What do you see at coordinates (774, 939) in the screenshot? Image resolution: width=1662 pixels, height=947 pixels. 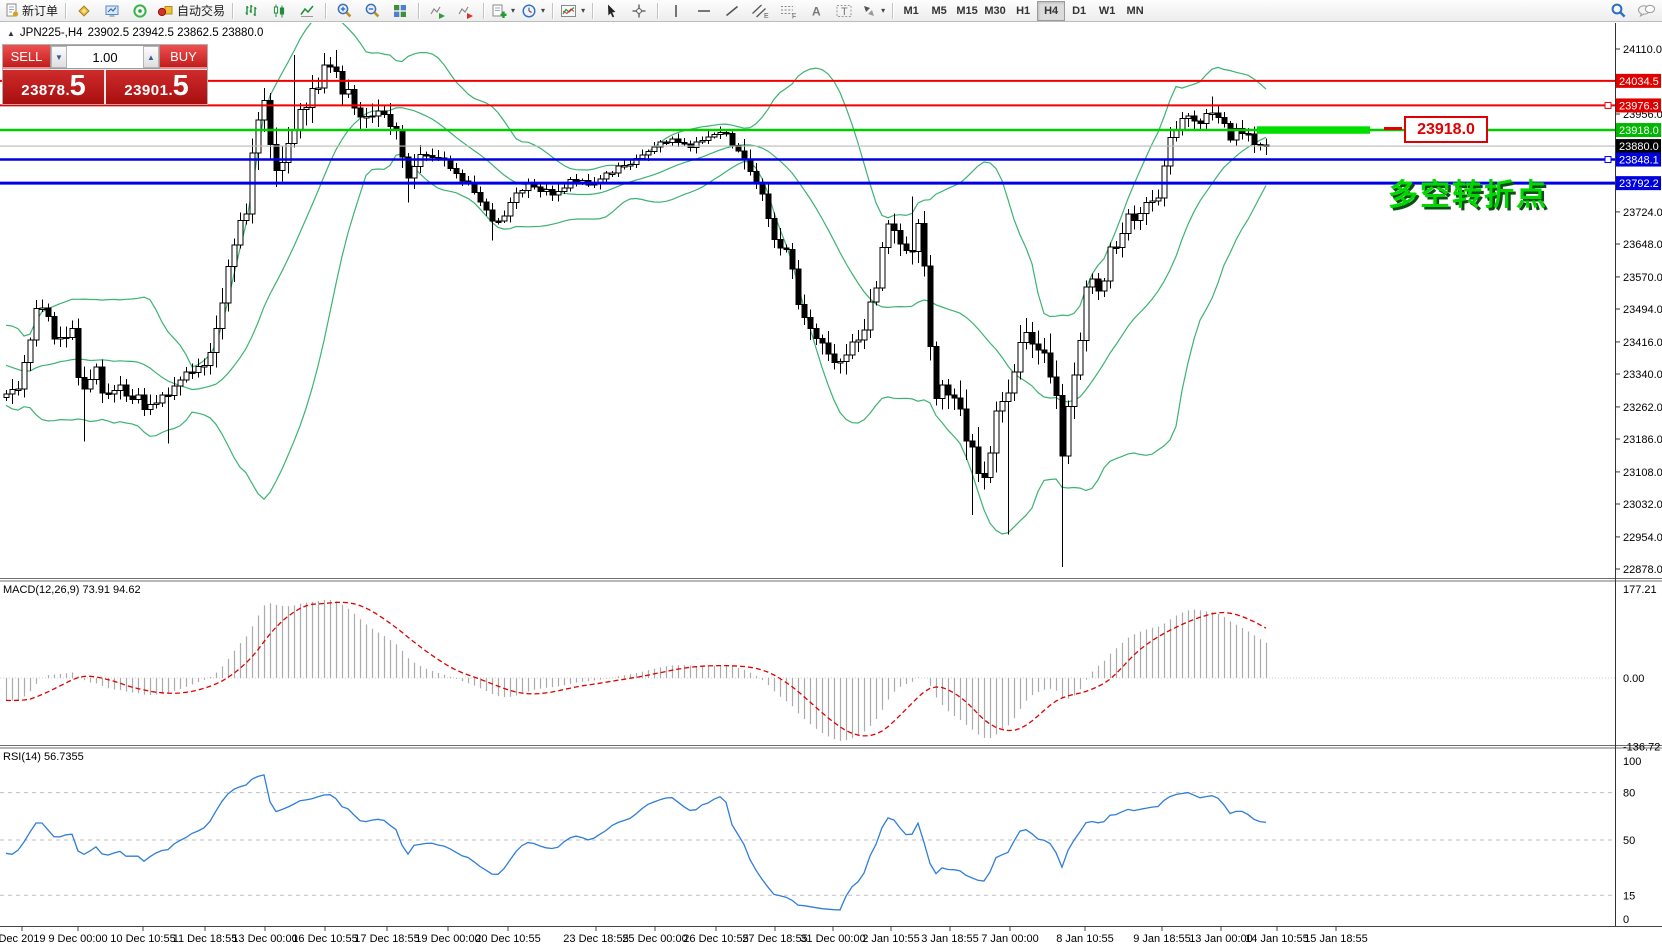 I see `time-label: 27 Dec 18:55` at bounding box center [774, 939].